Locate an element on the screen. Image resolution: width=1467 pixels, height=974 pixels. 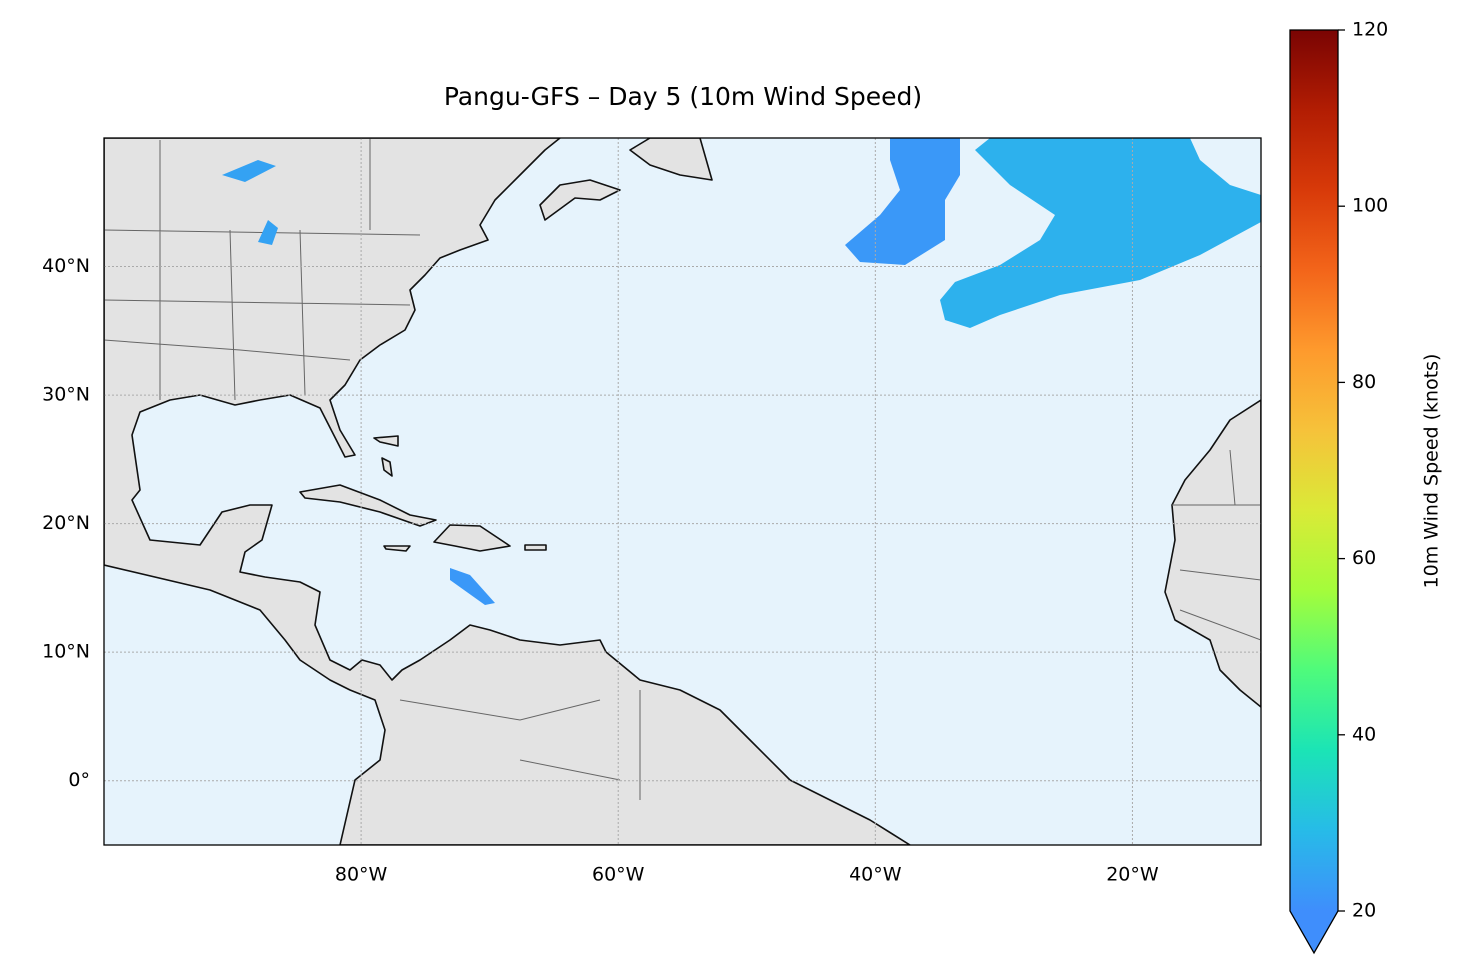
y-tick-label: 0° is located at coordinates (79, 780).